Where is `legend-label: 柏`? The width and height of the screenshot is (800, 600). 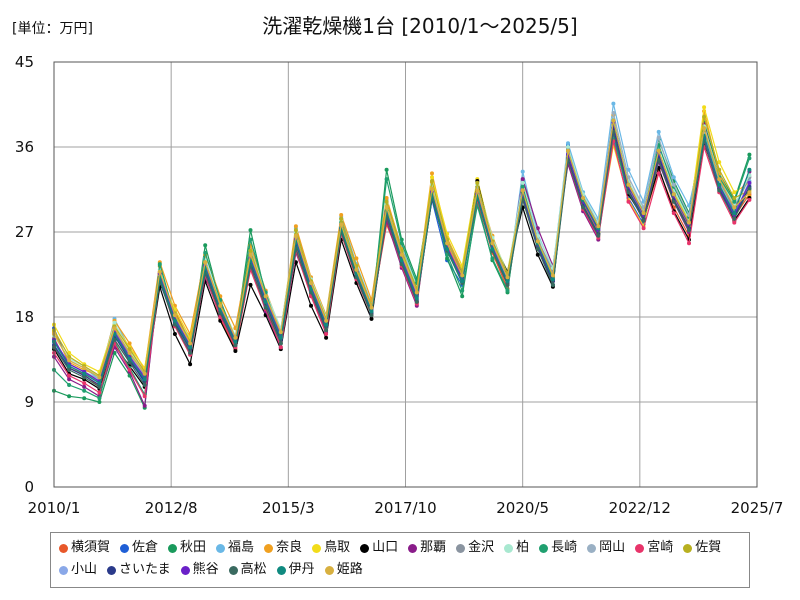
legend-label: 柏 is located at coordinates (523, 547).